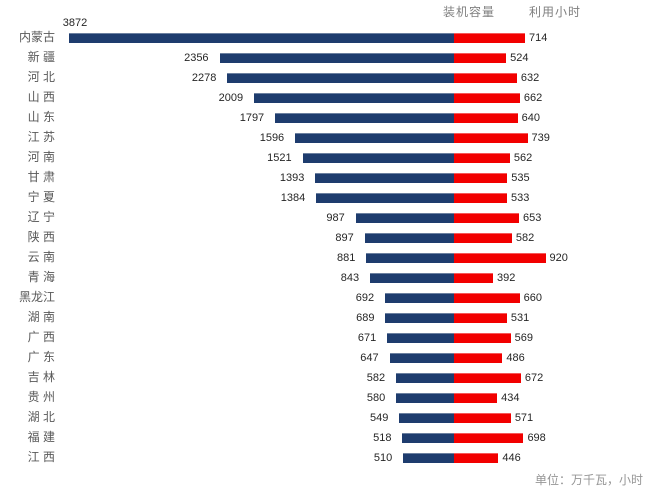 The height and width of the screenshot is (494, 657). Describe the element at coordinates (36, 37) in the screenshot. I see `category-label: 内蒙古` at that location.